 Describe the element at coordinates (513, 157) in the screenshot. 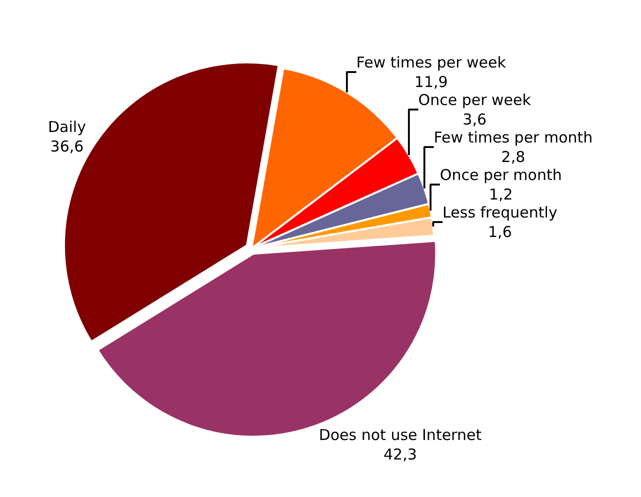

I see `data-label: 2,8` at that location.